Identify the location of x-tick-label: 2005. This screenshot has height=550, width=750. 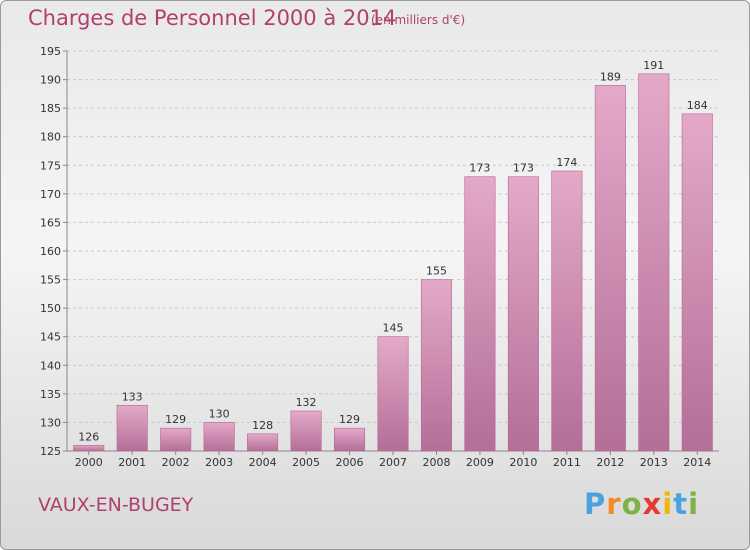
(306, 462).